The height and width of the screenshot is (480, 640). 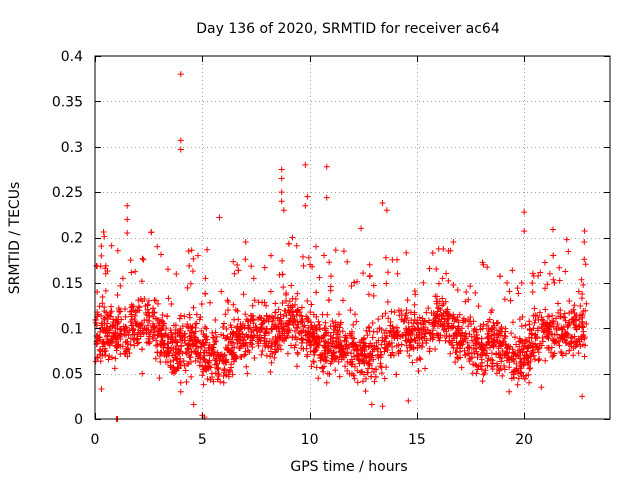 What do you see at coordinates (72, 57) in the screenshot?
I see `y-tick-label: 0.4` at bounding box center [72, 57].